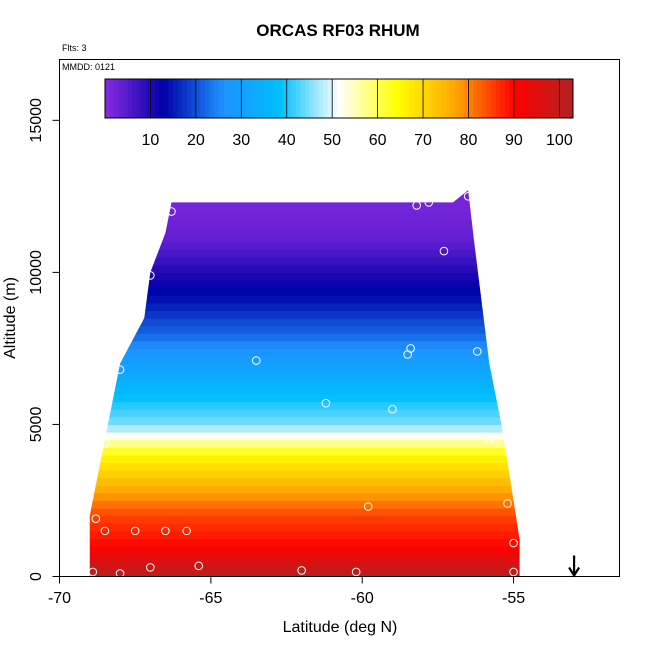  Describe the element at coordinates (340, 627) in the screenshot. I see `x-axis-label: Latitude (deg N)` at that location.